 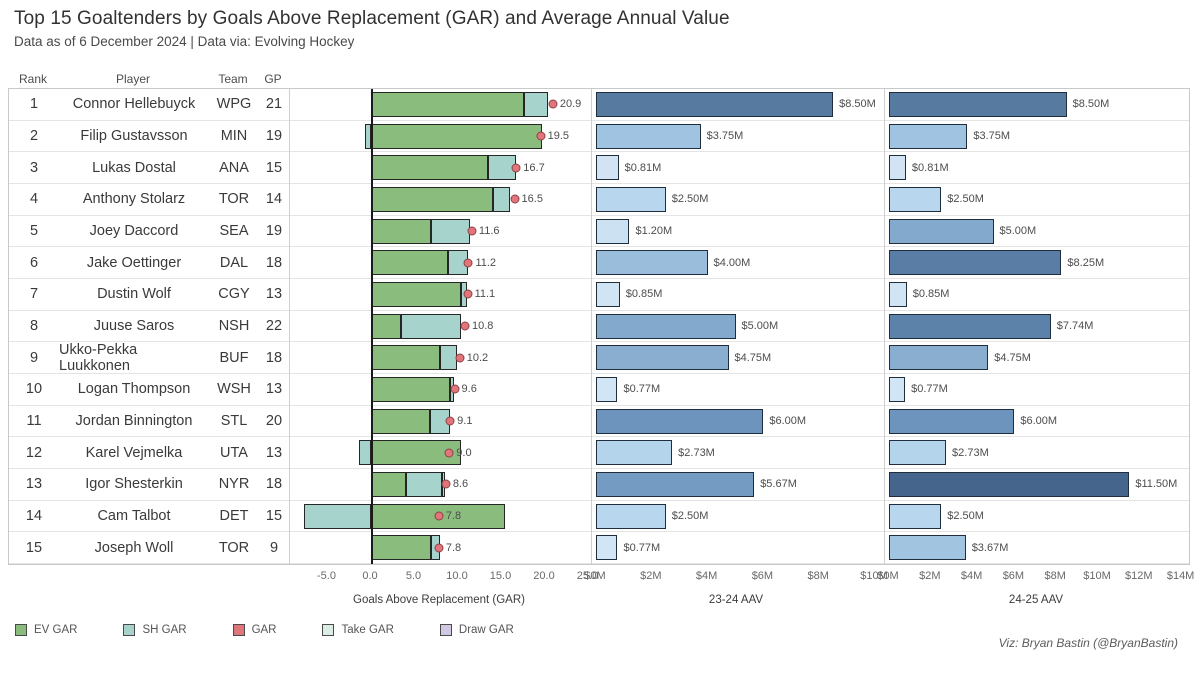 I want to click on table-row: 4 Anthony Stolarz TOR 14 16.5 $2.50M $2.50M, so click(x=599, y=200).